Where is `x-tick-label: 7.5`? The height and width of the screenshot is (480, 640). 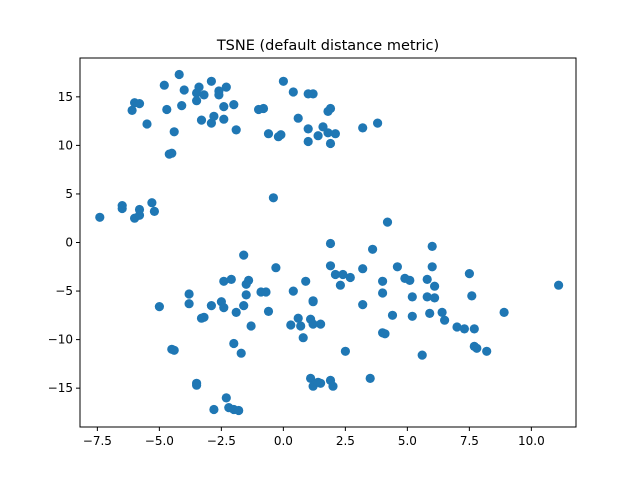 x-tick-label: 7.5 is located at coordinates (469, 441).